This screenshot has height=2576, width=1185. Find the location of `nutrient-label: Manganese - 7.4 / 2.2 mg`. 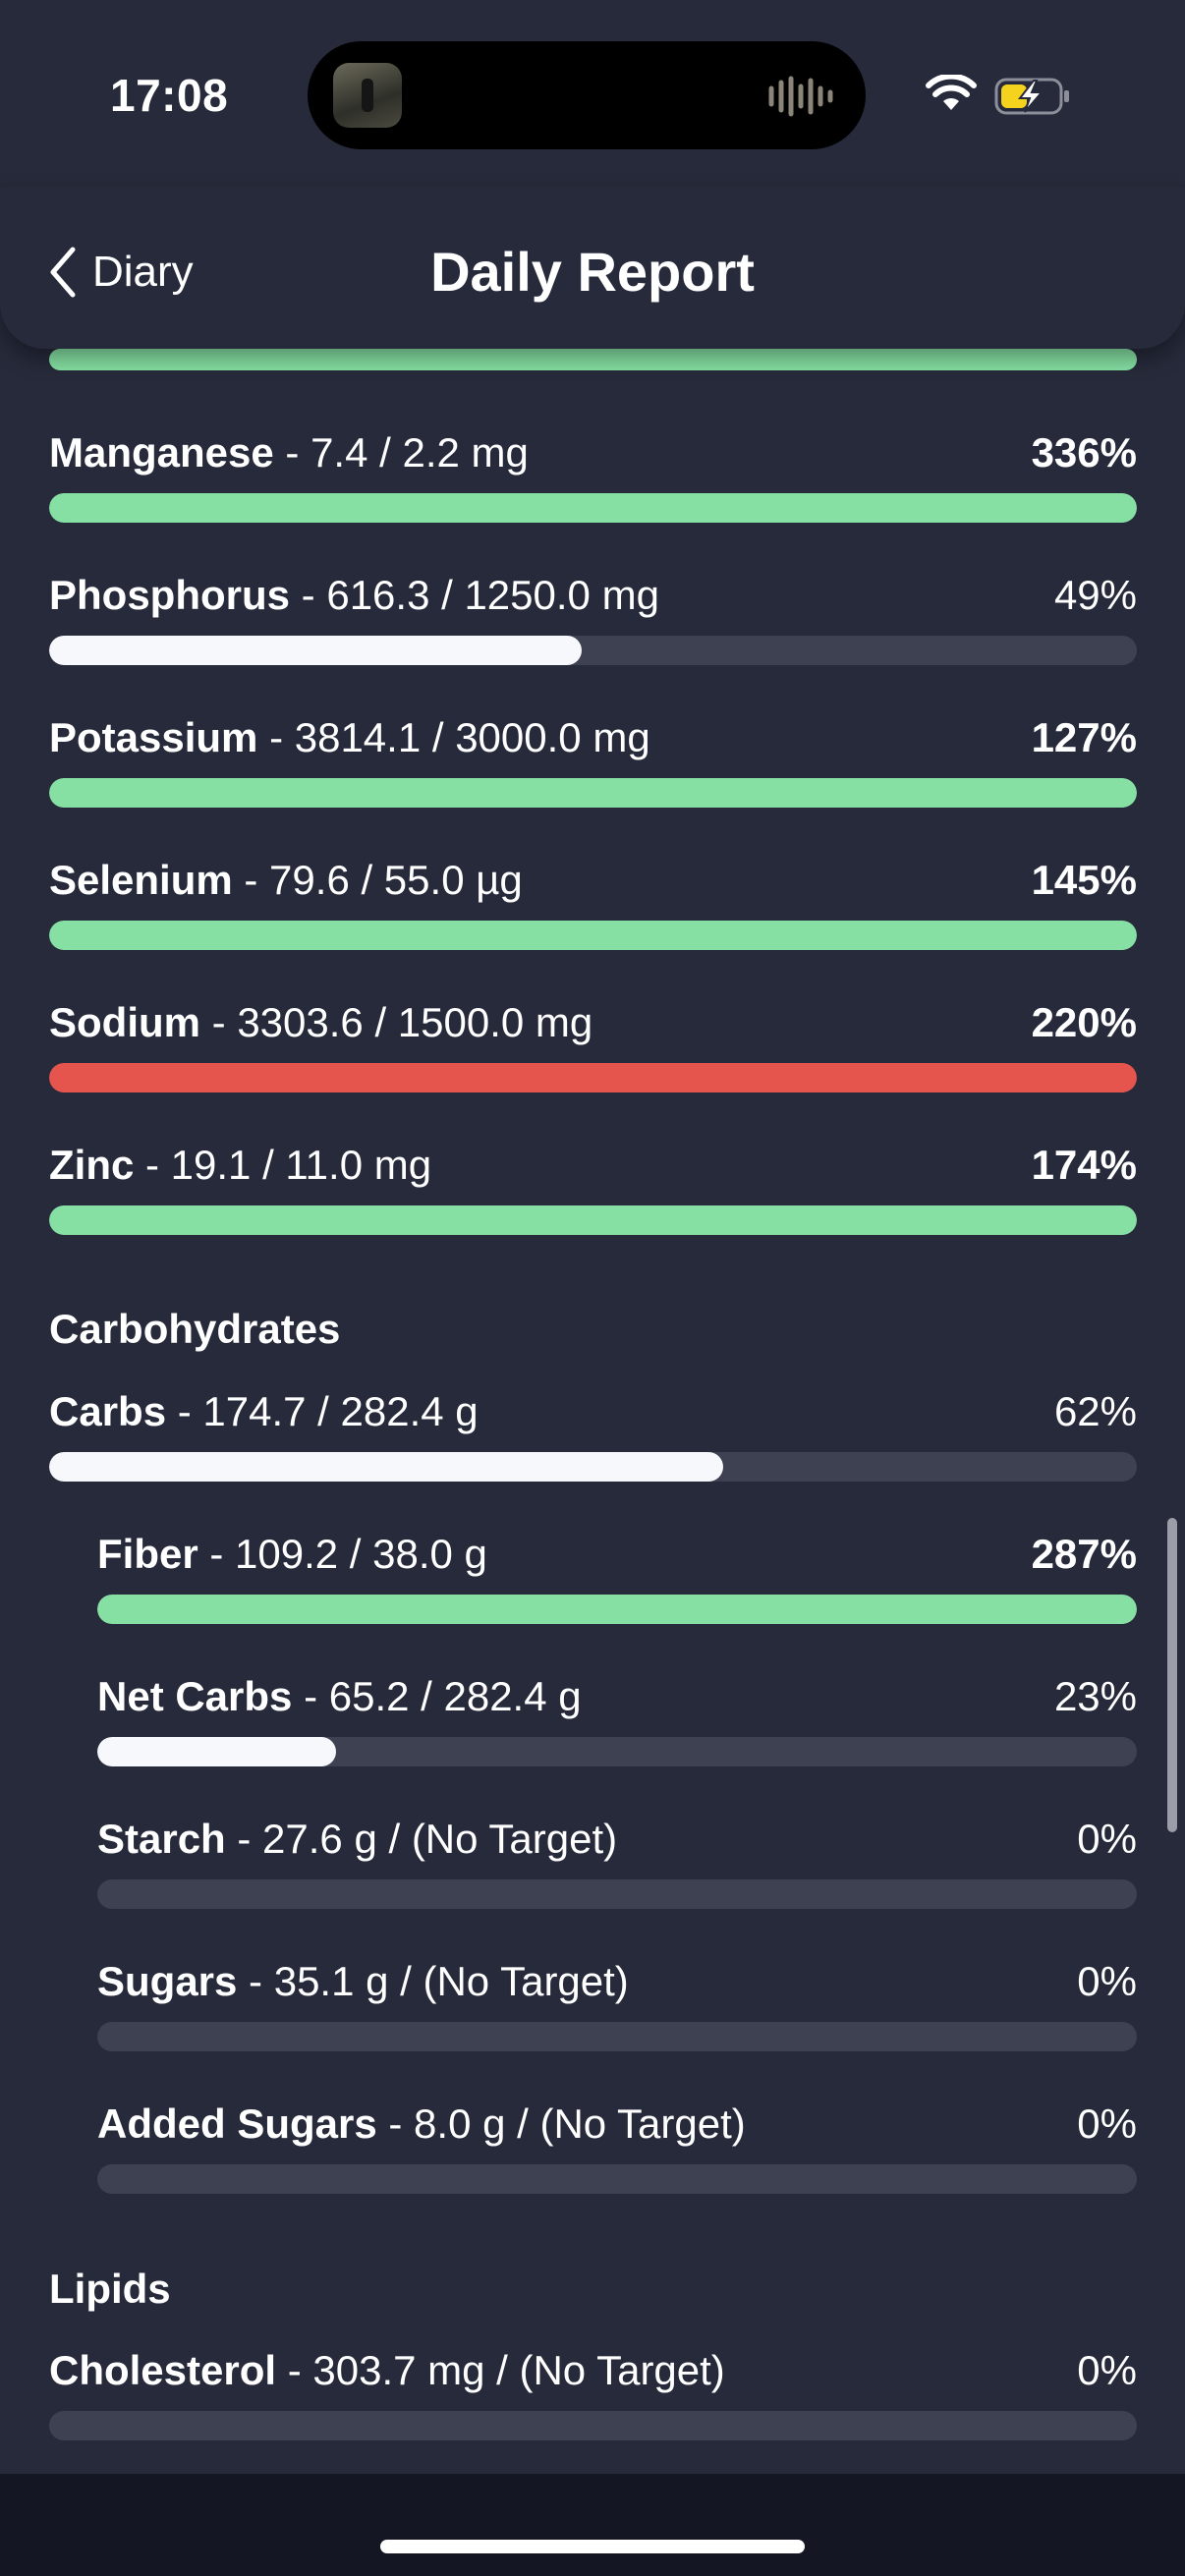

nutrient-label: Manganese - 7.4 / 2.2 mg is located at coordinates (289, 452).